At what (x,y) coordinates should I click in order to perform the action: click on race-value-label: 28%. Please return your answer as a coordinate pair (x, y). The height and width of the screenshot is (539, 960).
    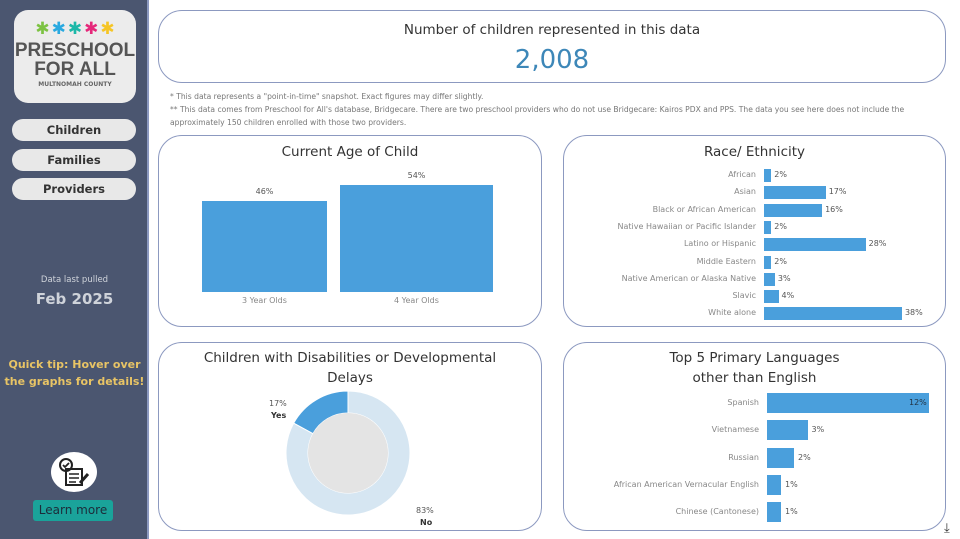
    Looking at the image, I should click on (877, 244).